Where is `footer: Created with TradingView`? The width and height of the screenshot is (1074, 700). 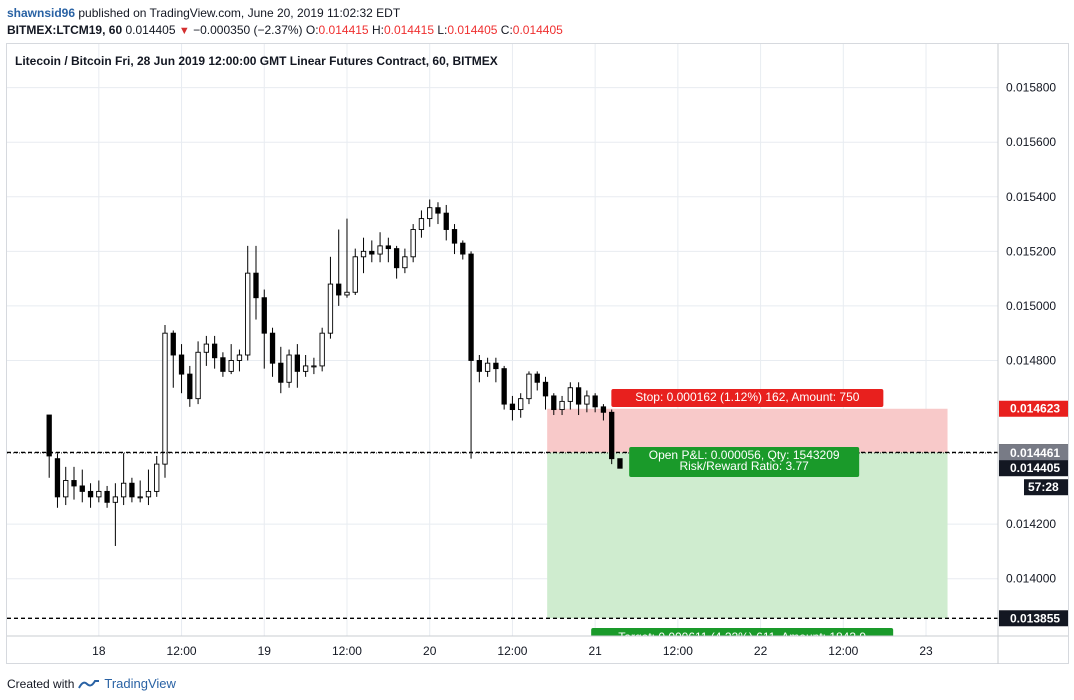
footer: Created with TradingView is located at coordinates (91, 683).